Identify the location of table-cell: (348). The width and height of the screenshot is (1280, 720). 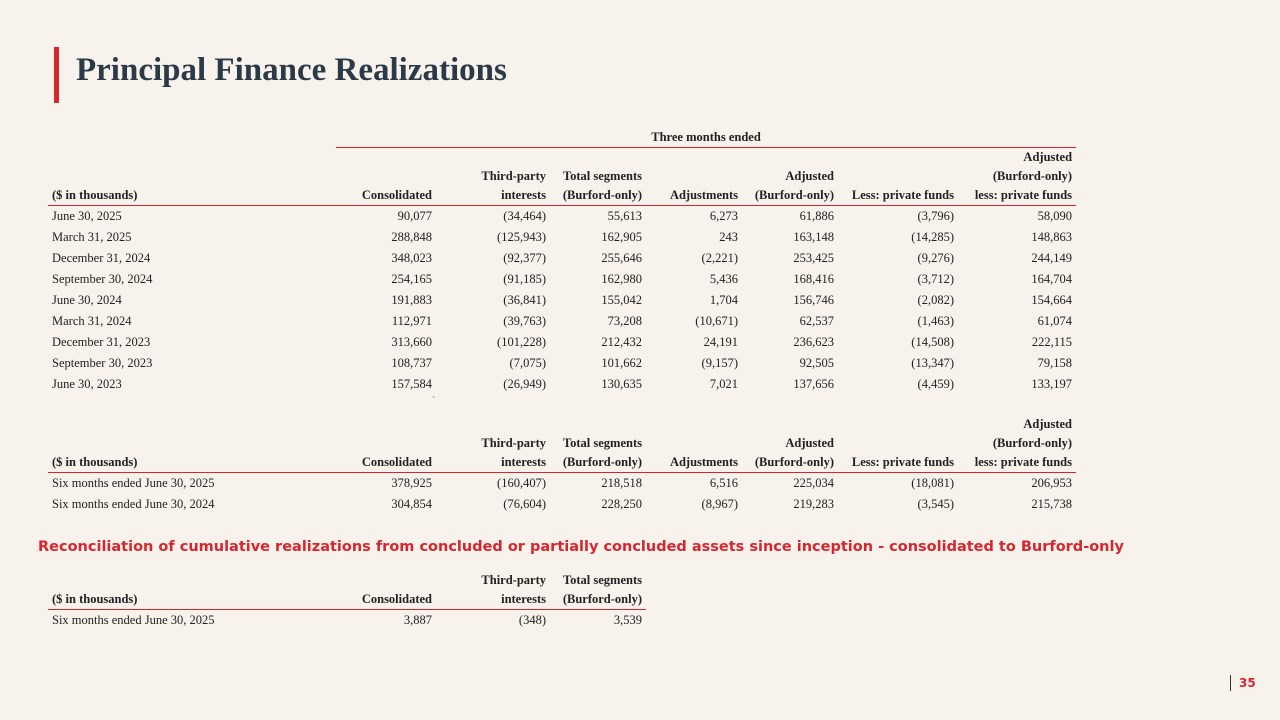
(532, 620).